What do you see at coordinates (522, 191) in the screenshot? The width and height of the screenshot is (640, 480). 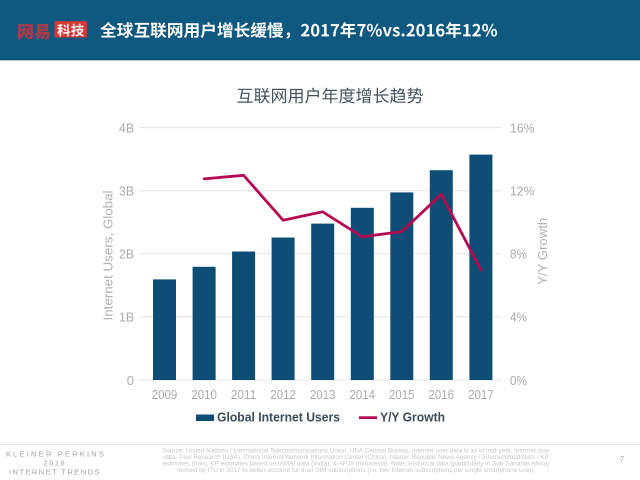 I see `svg-text: 12%` at bounding box center [522, 191].